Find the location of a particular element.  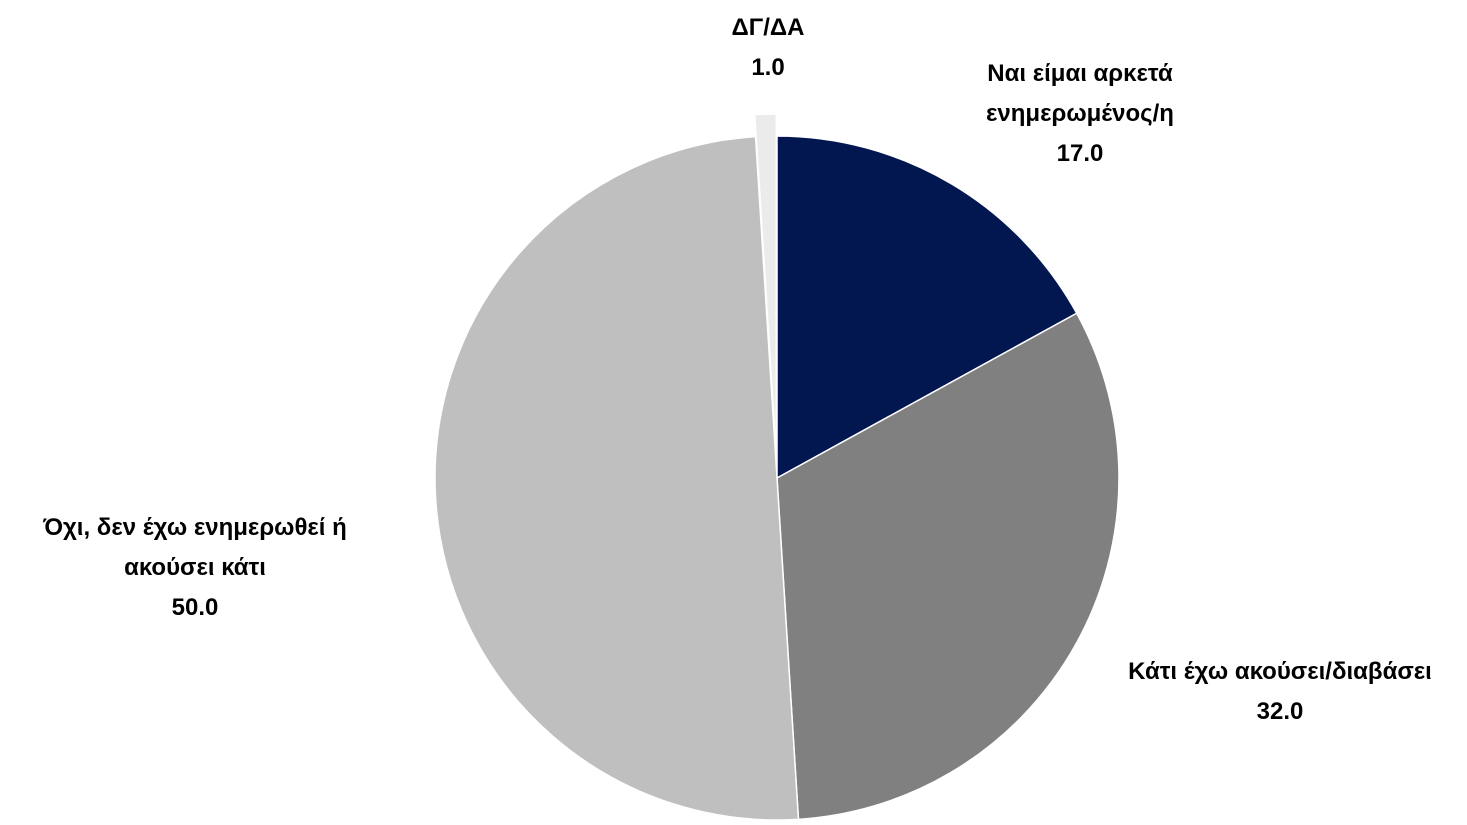

value-label: 1.0 is located at coordinates (768, 67).